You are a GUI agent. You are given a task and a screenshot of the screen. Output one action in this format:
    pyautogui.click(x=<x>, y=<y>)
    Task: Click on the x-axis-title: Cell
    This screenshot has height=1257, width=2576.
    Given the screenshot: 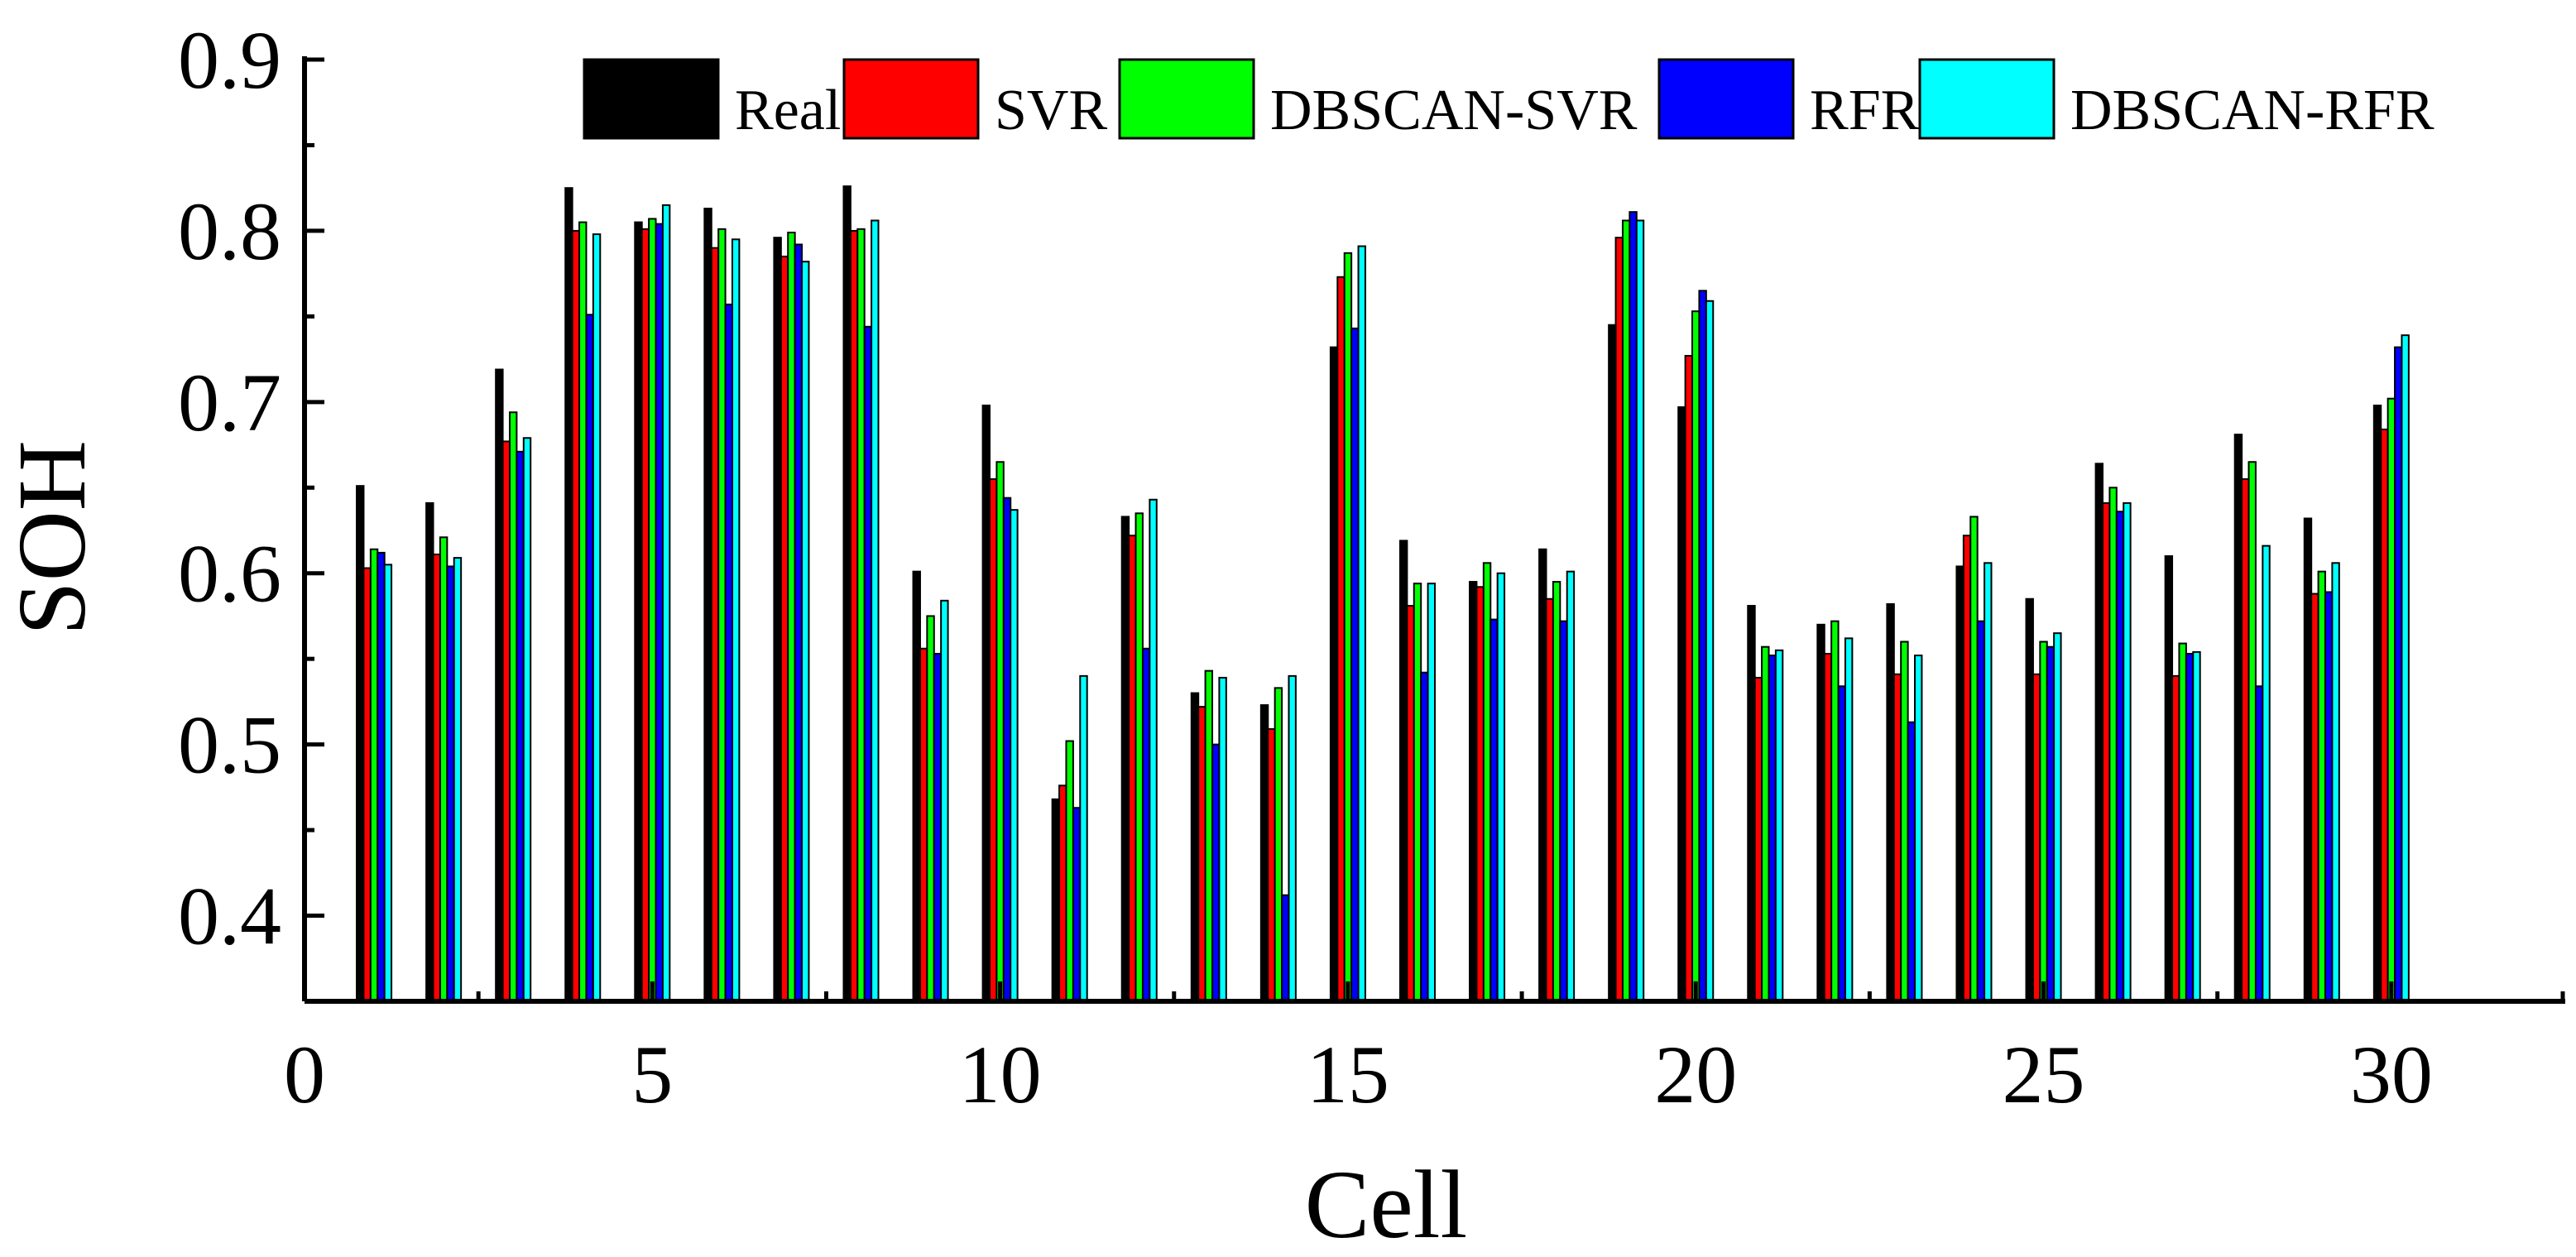 What is the action you would take?
    pyautogui.click(x=1387, y=1203)
    